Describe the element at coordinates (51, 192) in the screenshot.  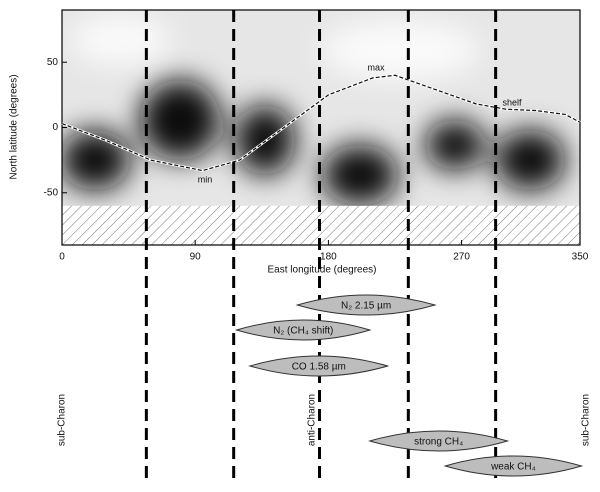
I see `y-tick-label: -50` at that location.